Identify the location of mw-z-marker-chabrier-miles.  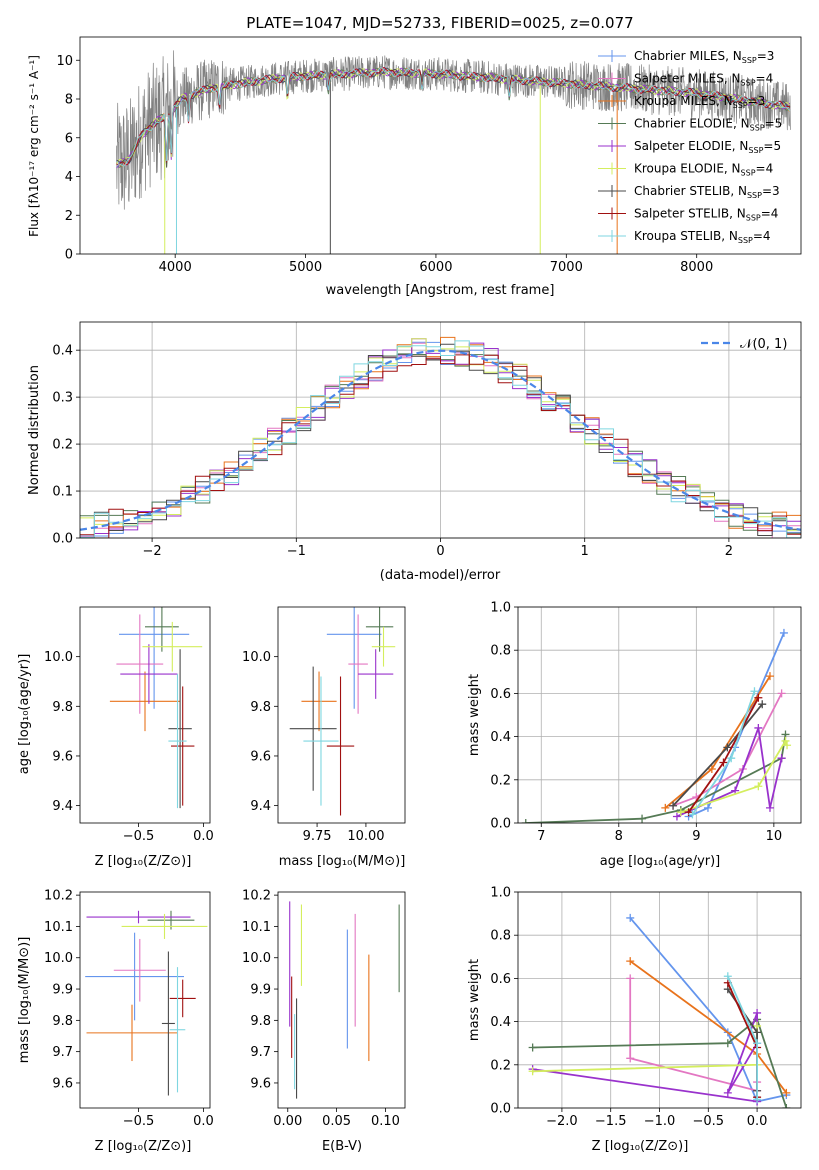
(630, 917).